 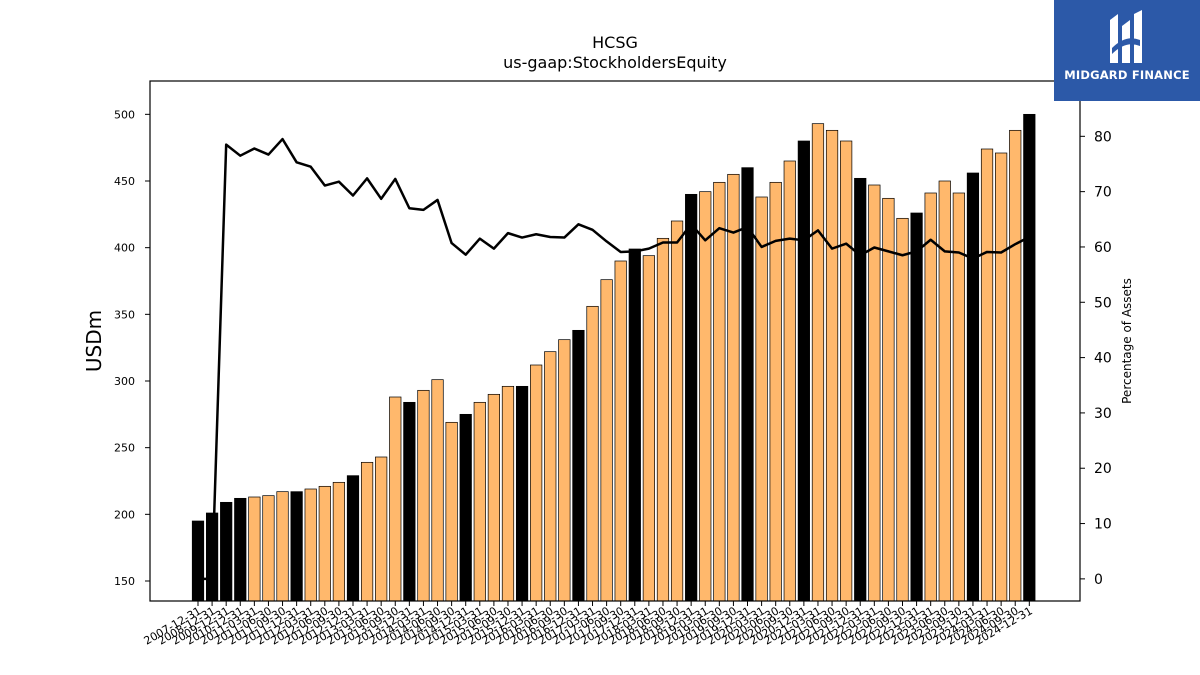 I want to click on left-tick-label: 200, so click(x=124, y=514).